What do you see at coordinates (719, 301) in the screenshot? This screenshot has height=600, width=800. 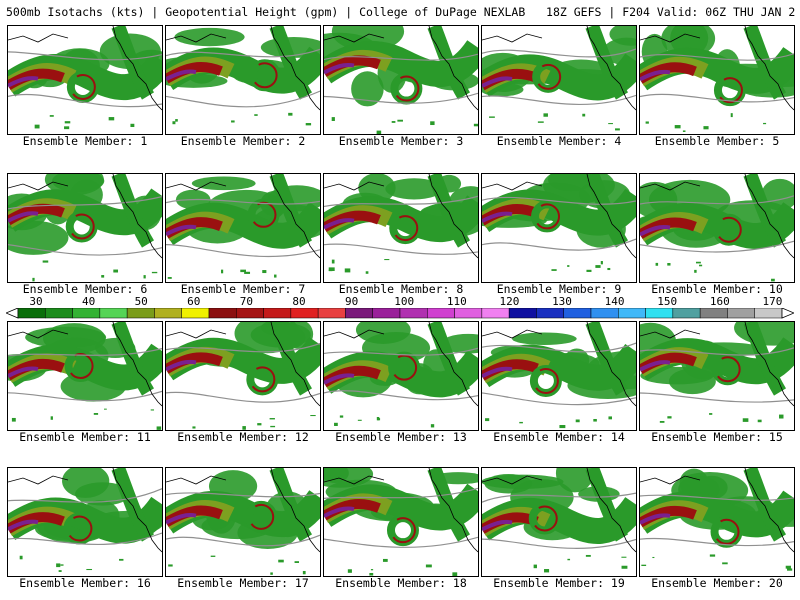 I see `colorbar-tick-label: 160` at bounding box center [719, 301].